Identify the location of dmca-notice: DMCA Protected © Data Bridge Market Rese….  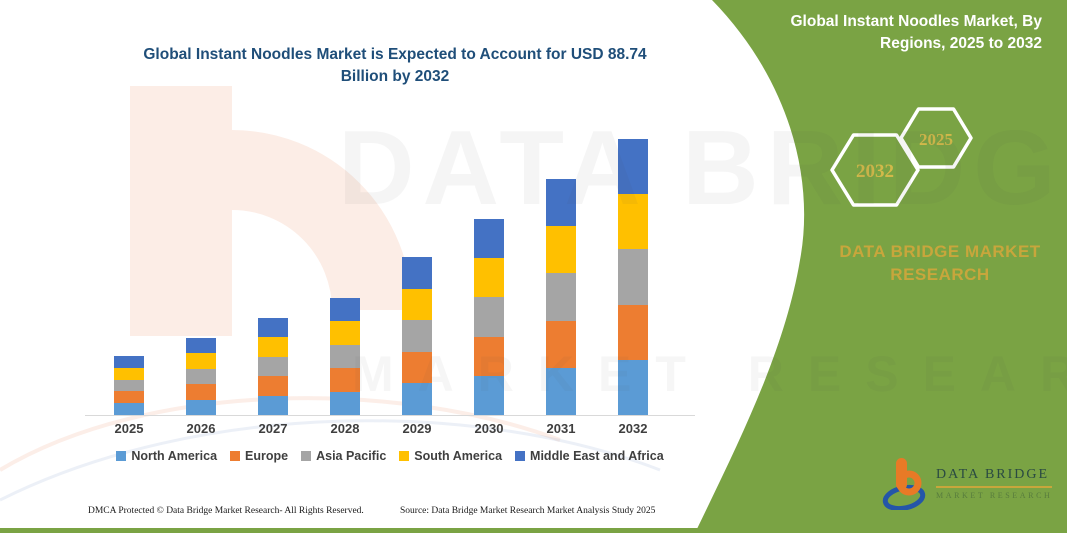
(226, 511).